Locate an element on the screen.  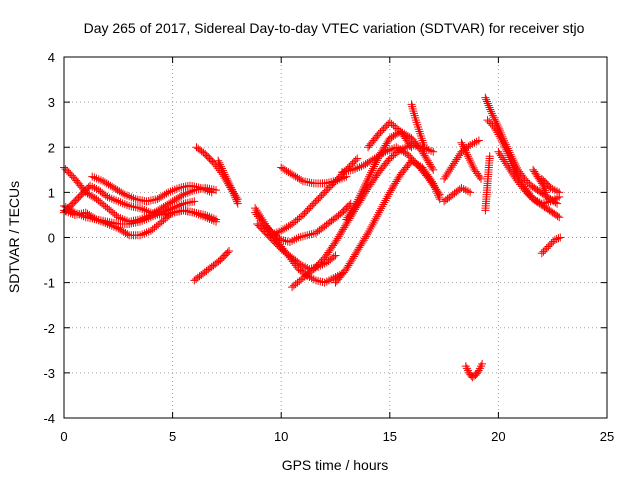
series-t8 is located at coordinates (212, 266).